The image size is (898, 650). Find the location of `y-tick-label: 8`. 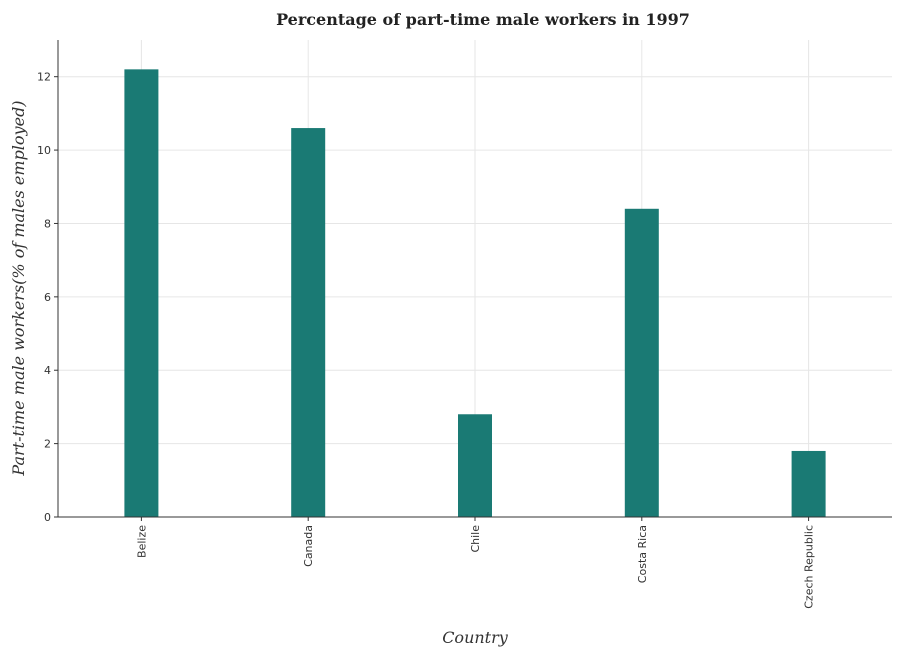

y-tick-label: 8 is located at coordinates (47, 223).